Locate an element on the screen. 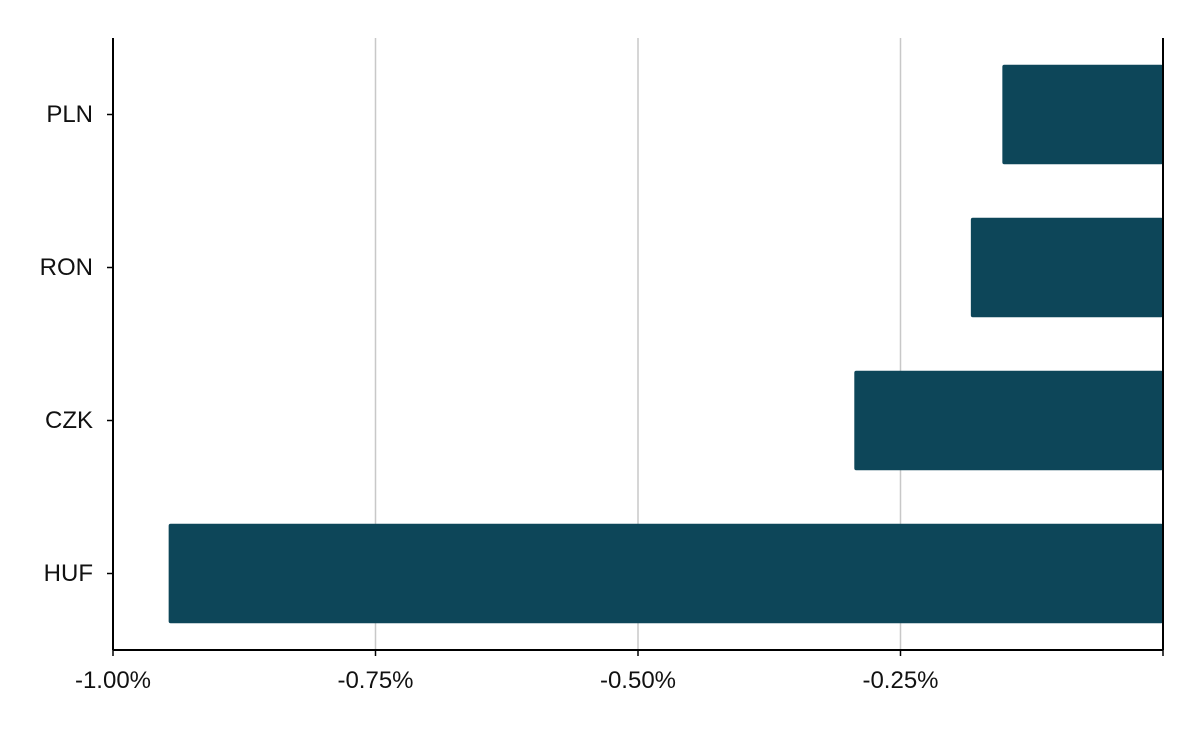 This screenshot has height=742, width=1200. bar-pln is located at coordinates (1082, 114).